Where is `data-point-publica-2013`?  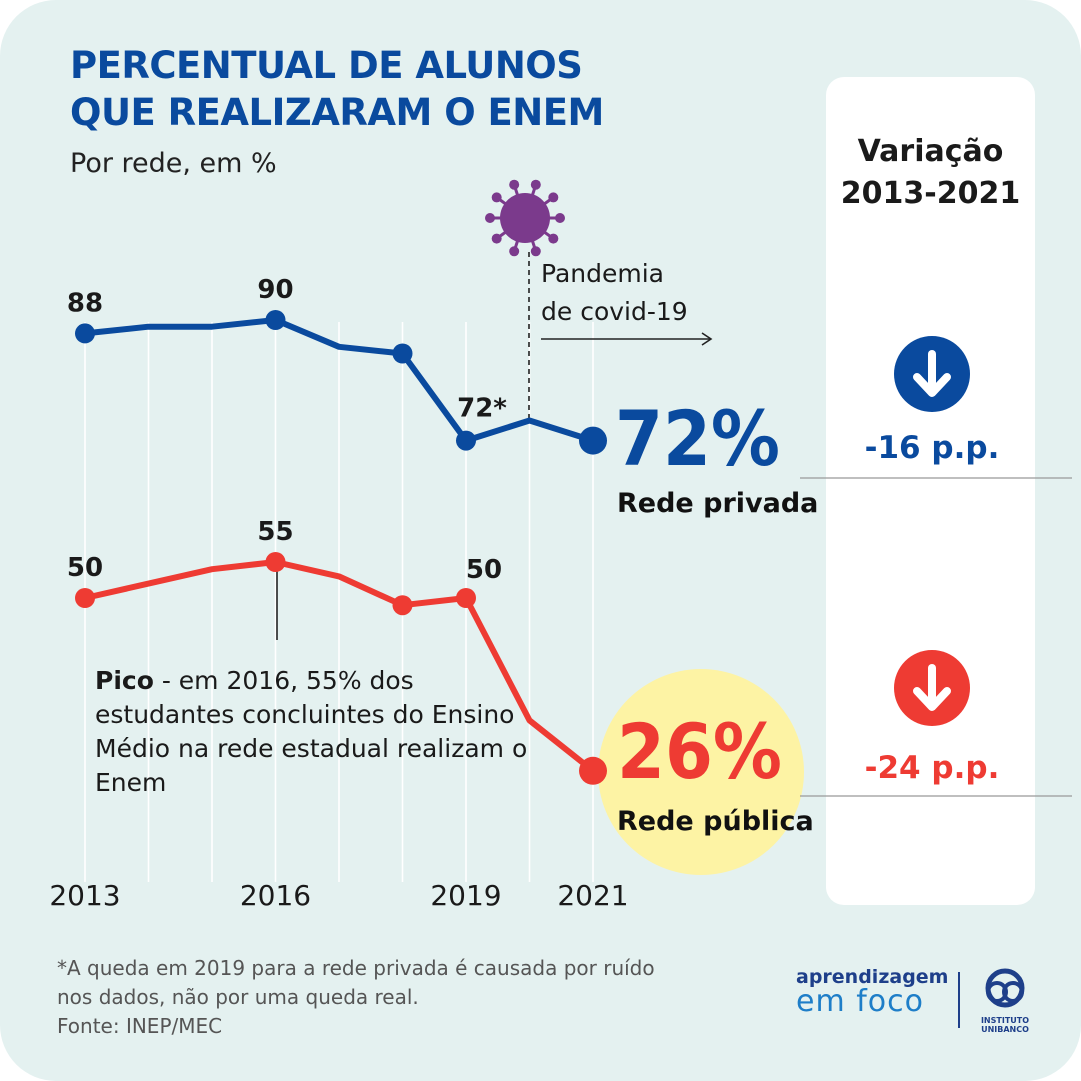
data-point-publica-2013 is located at coordinates (85, 598).